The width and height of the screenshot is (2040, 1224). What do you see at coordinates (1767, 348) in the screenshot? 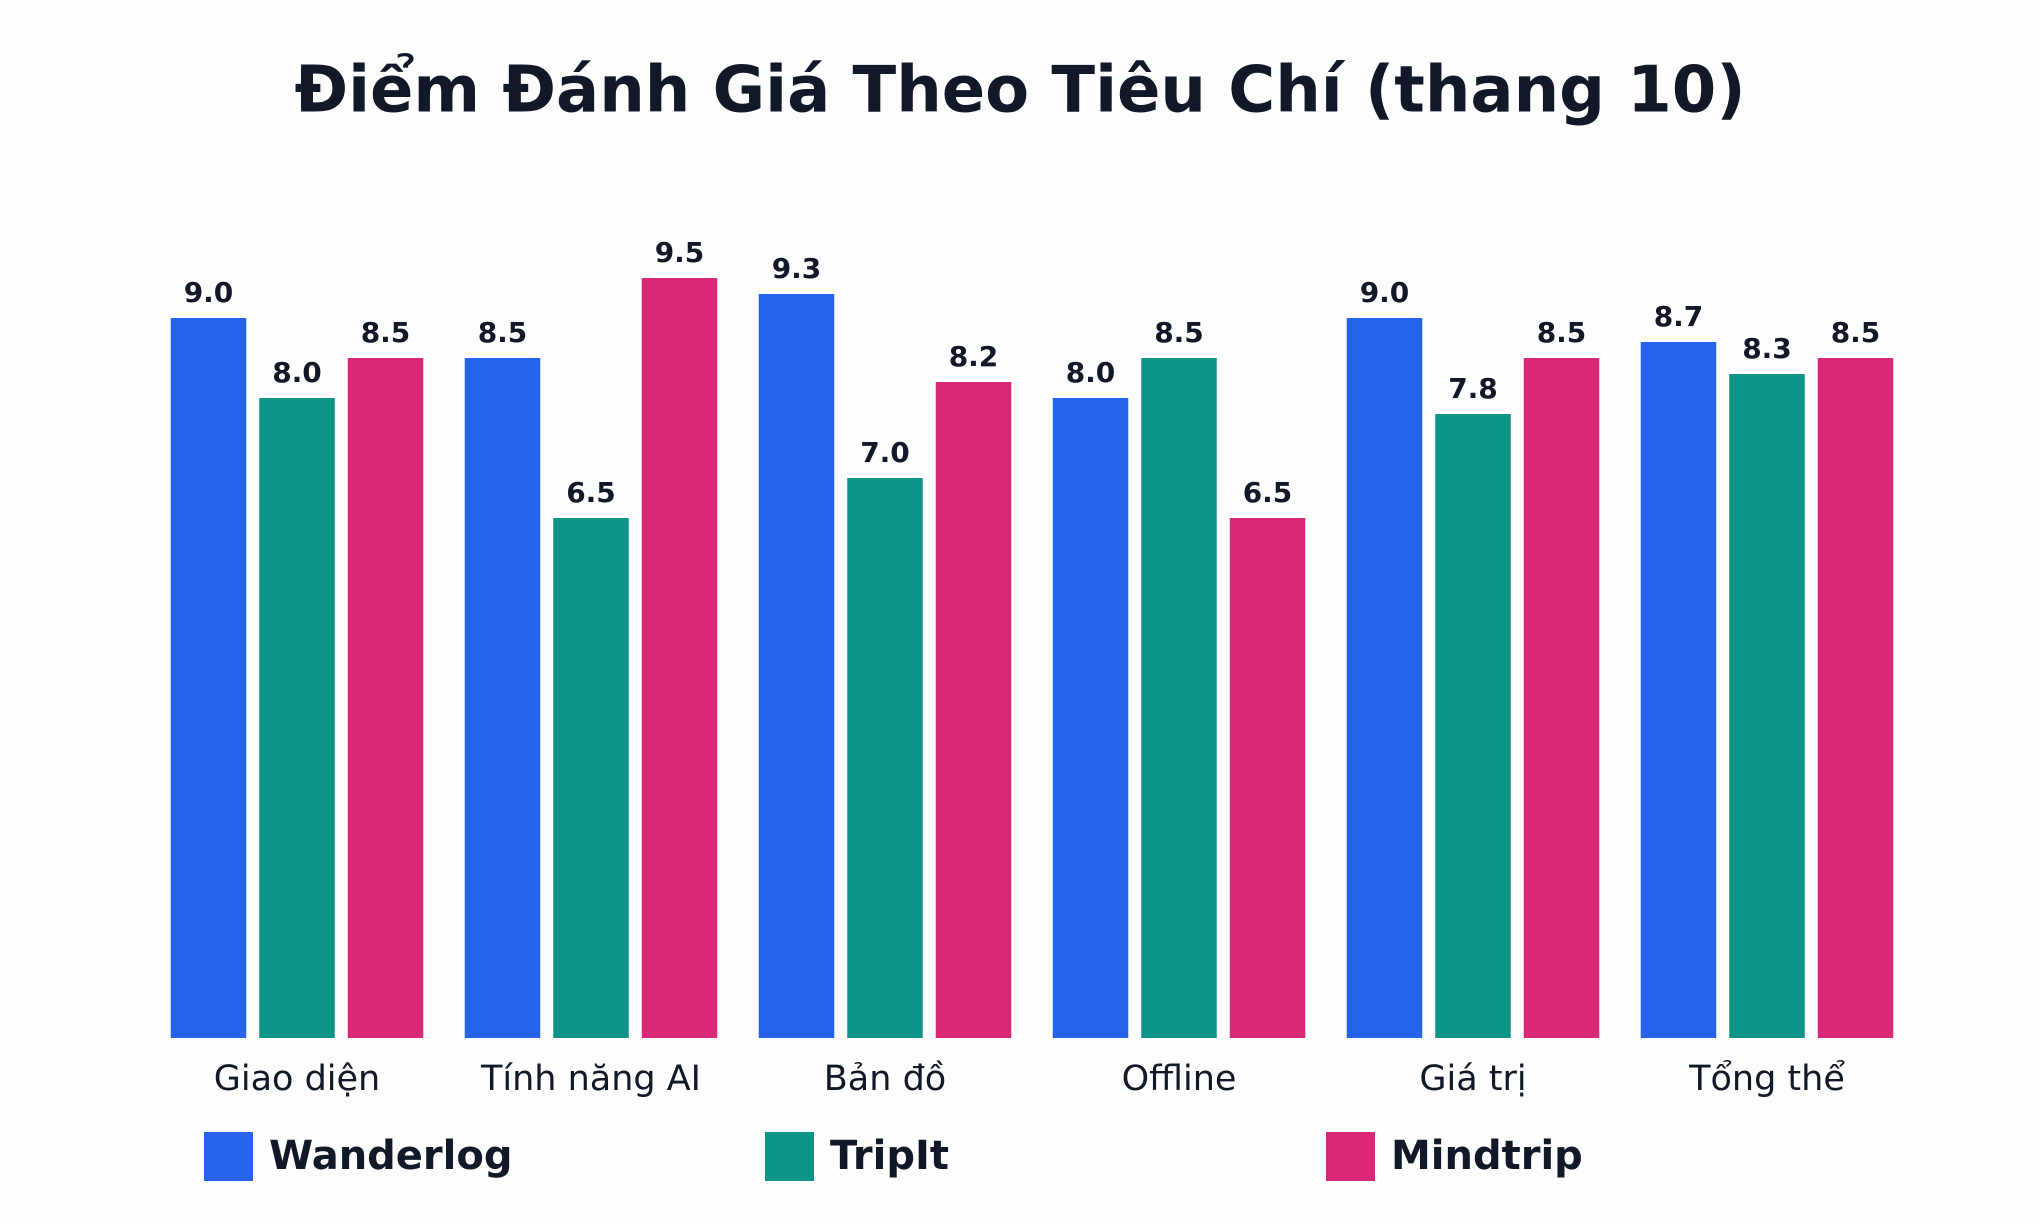
I see `value-label: 8.3` at bounding box center [1767, 348].